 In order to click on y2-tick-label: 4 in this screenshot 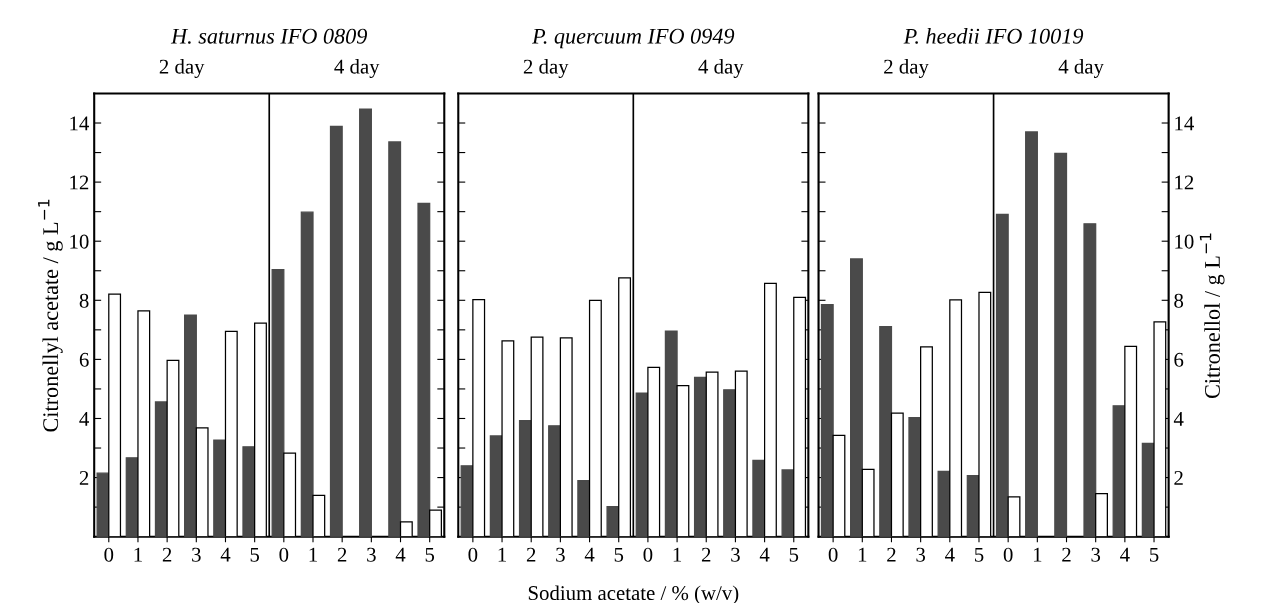, I will do `click(1178, 419)`.